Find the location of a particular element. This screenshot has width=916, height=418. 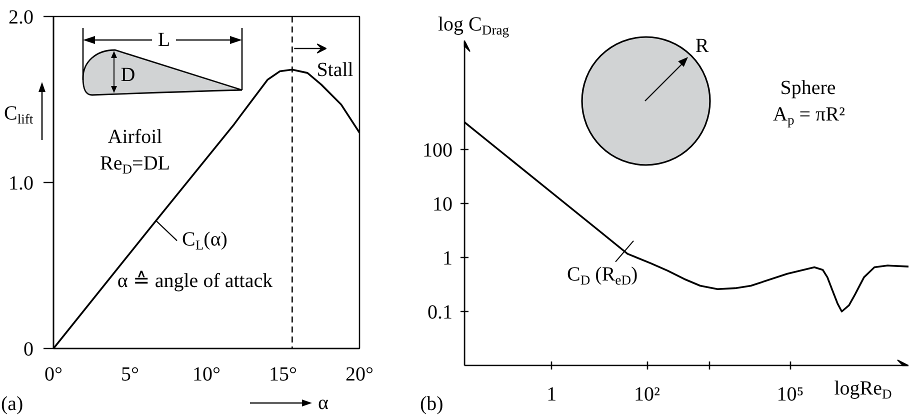

y-tick-label: 100 is located at coordinates (437, 151).